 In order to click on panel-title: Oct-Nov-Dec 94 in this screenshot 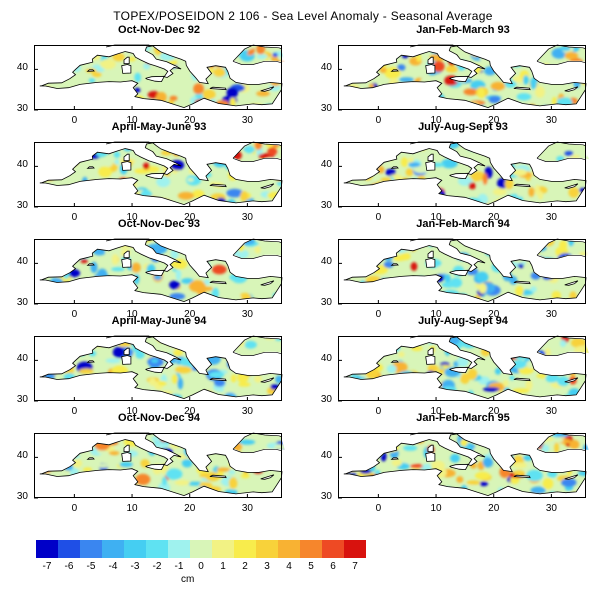, I will do `click(159, 418)`.